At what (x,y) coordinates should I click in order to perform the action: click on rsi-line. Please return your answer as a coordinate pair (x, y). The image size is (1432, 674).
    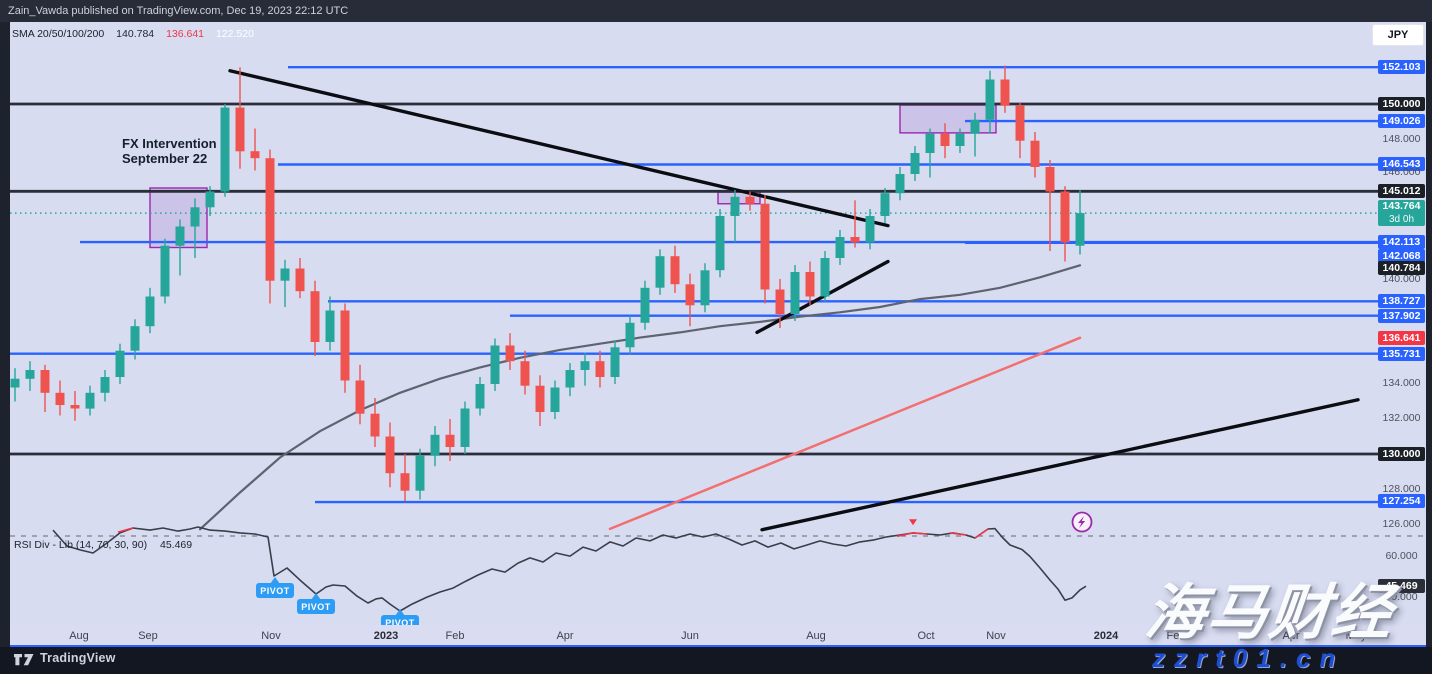
    Looking at the image, I should click on (569, 569).